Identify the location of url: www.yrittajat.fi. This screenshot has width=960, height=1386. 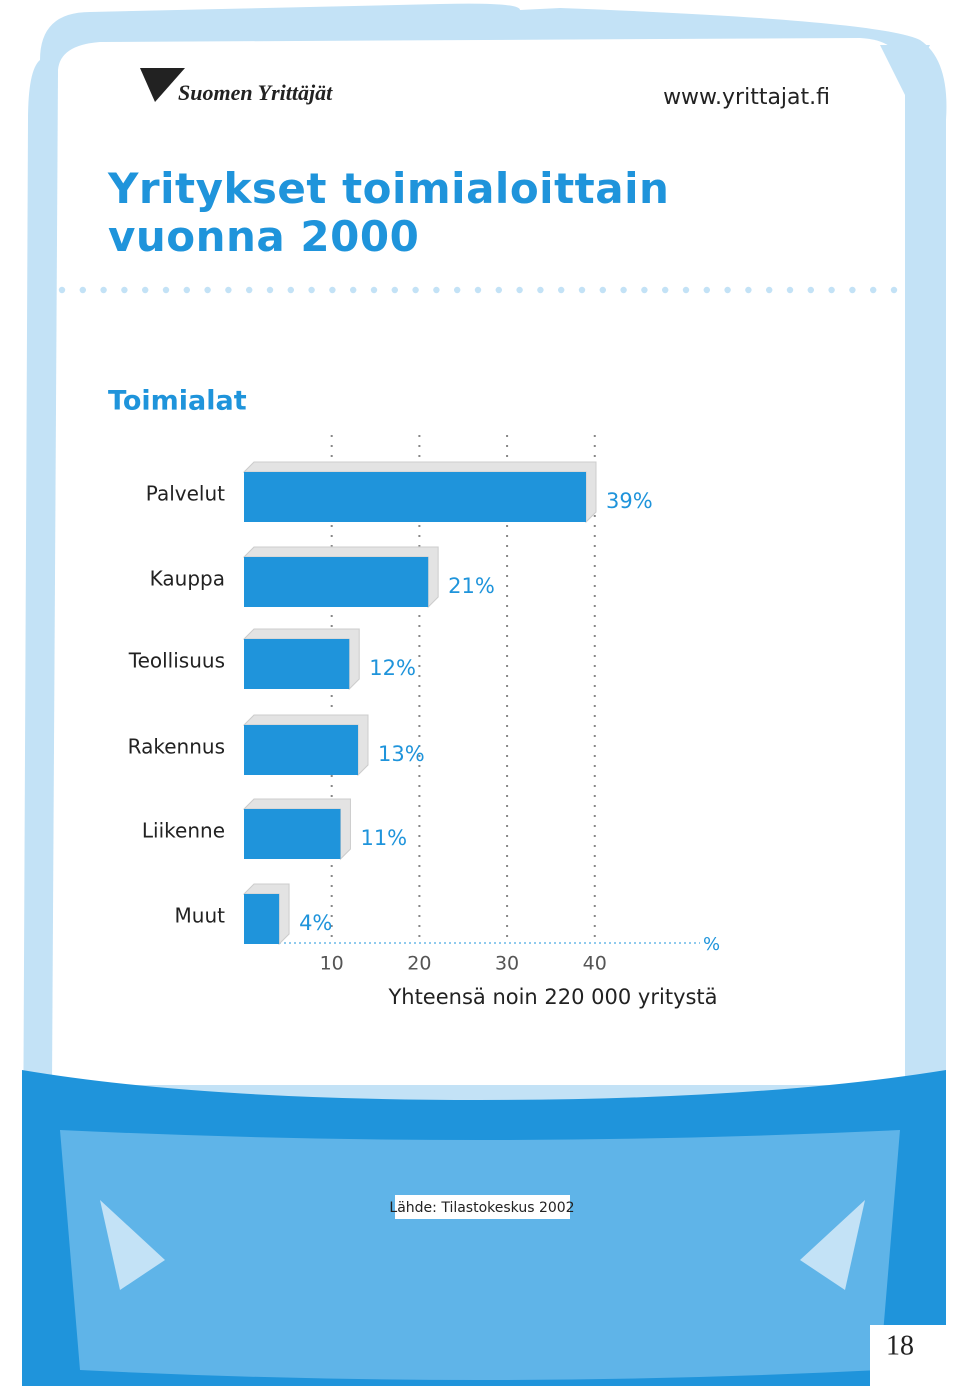
(746, 97).